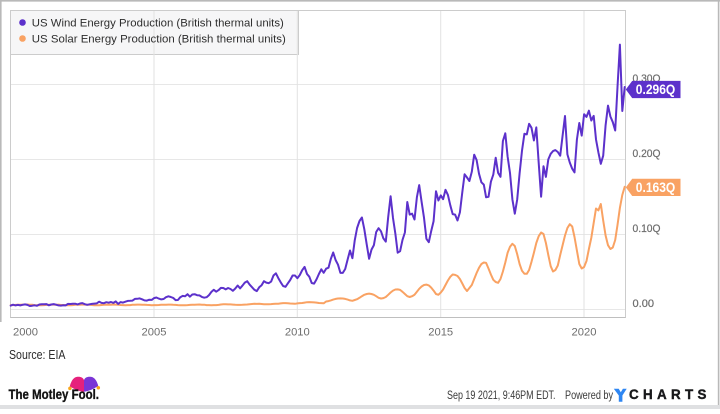 This screenshot has width=720, height=414. I want to click on svg-text: The Motley Fool., so click(54, 395).